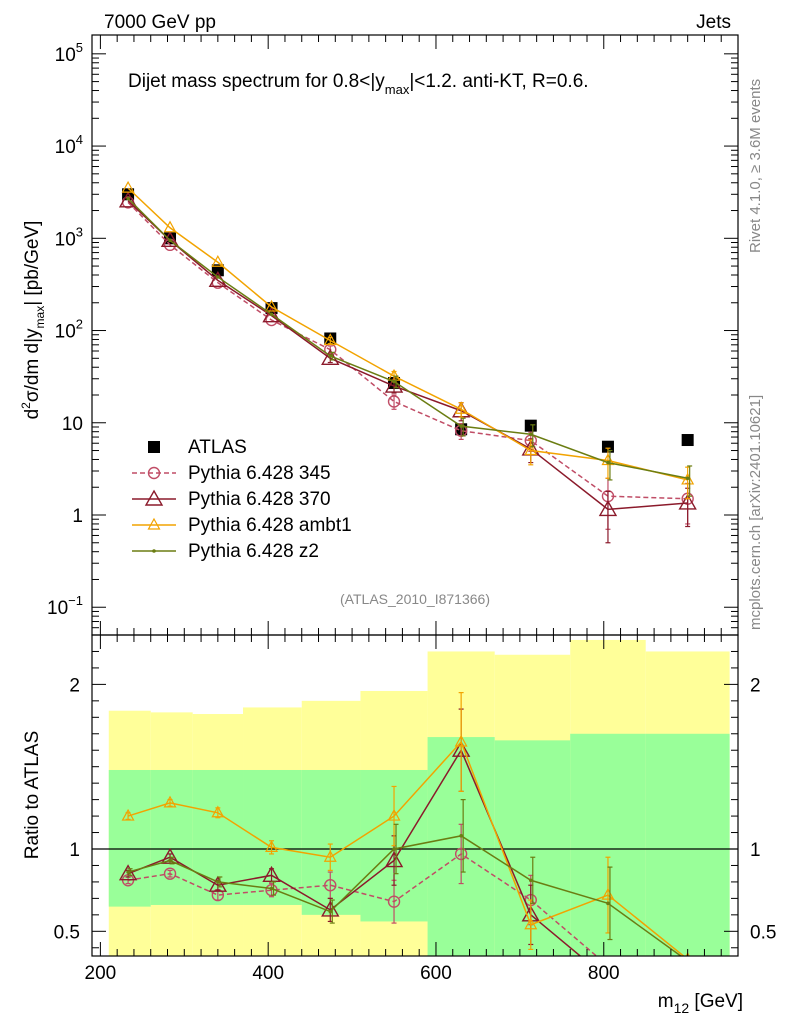 The width and height of the screenshot is (786, 1024). Describe the element at coordinates (415, 599) in the screenshot. I see `reference-label: (ATLAS_2010_I871366)` at that location.